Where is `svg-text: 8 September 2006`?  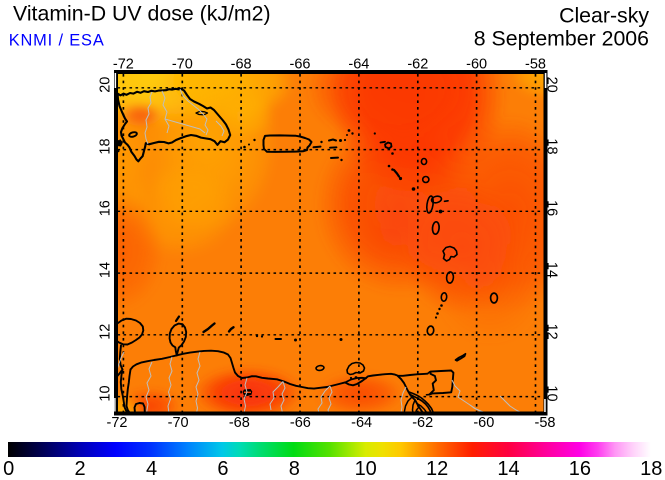 svg-text: 8 September 2006 is located at coordinates (561, 39).